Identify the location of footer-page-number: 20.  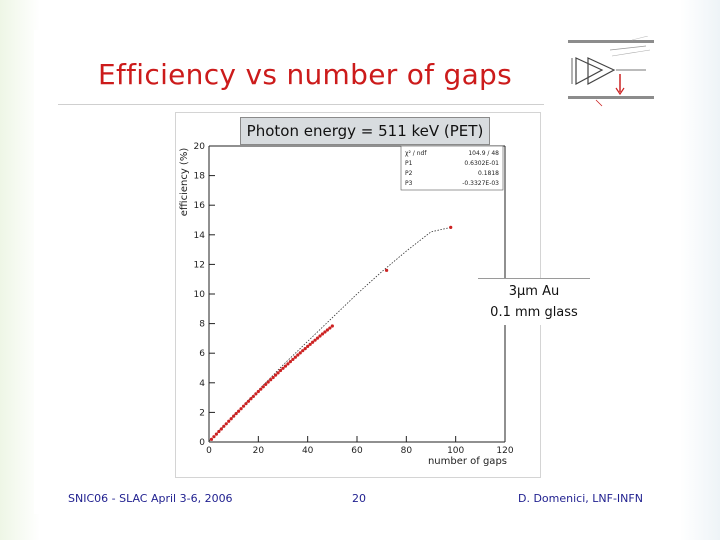
(359, 498).